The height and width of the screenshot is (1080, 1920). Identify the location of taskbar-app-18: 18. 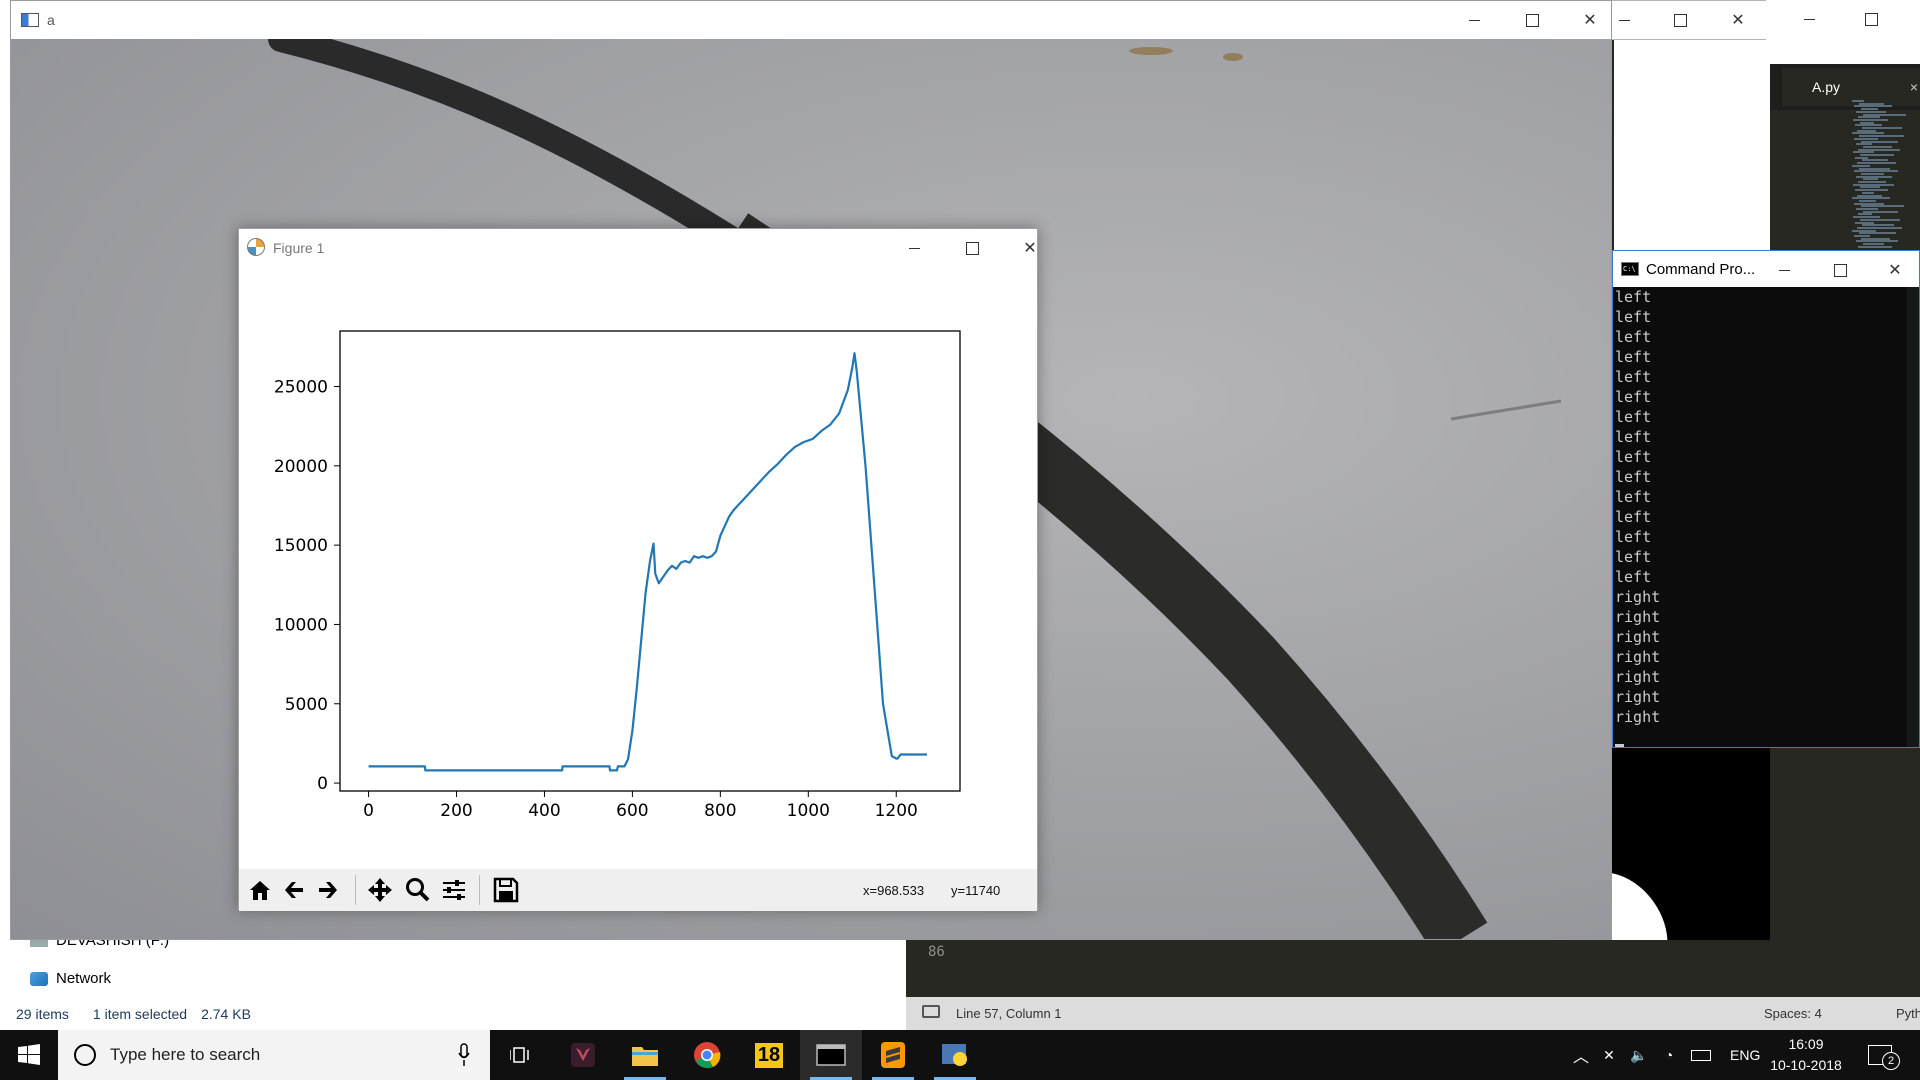
(769, 1055).